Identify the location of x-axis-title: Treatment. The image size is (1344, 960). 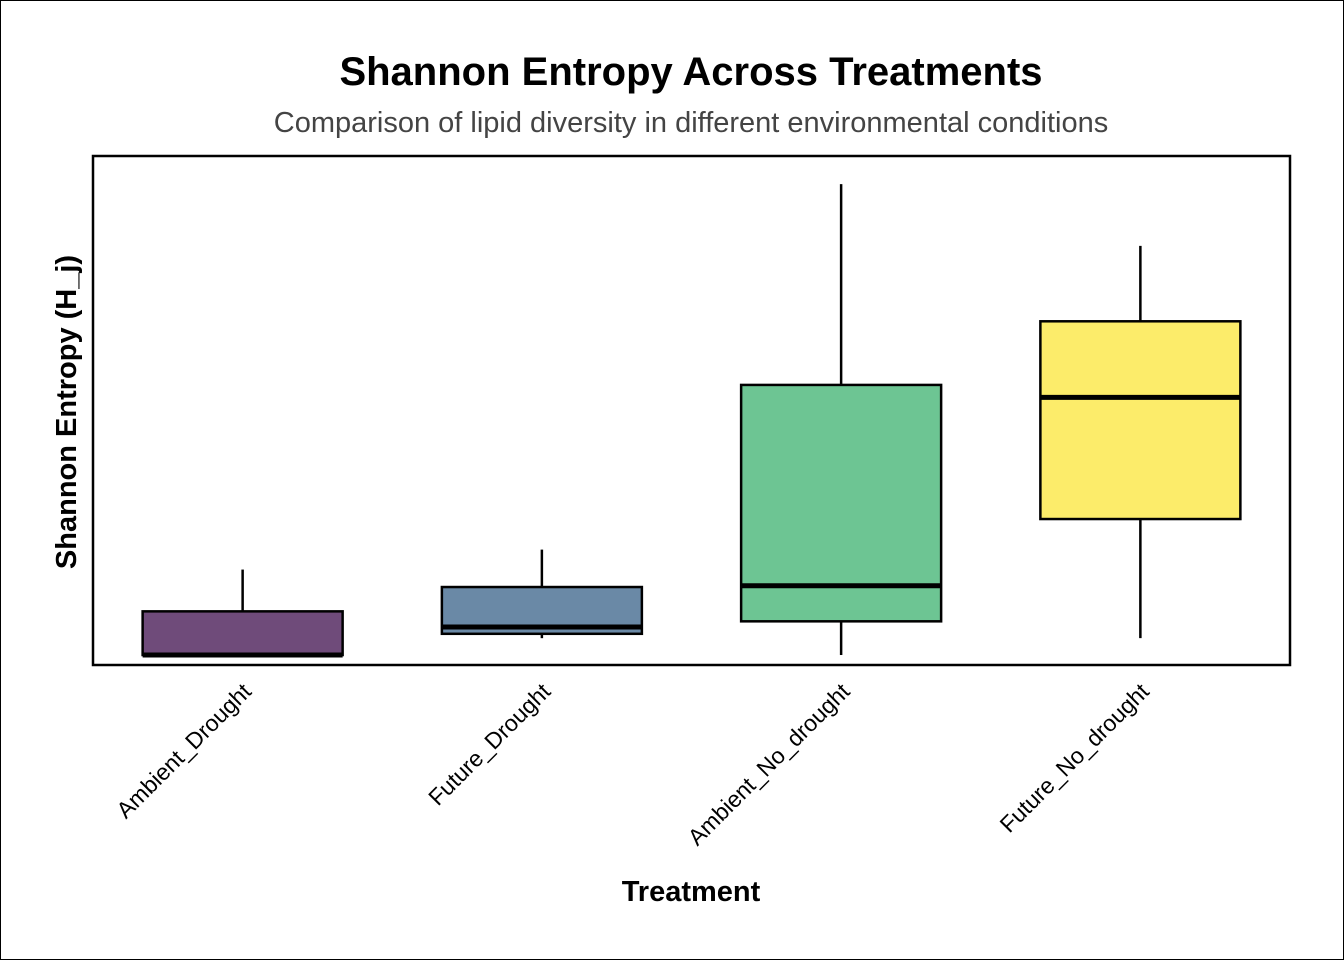
(691, 892).